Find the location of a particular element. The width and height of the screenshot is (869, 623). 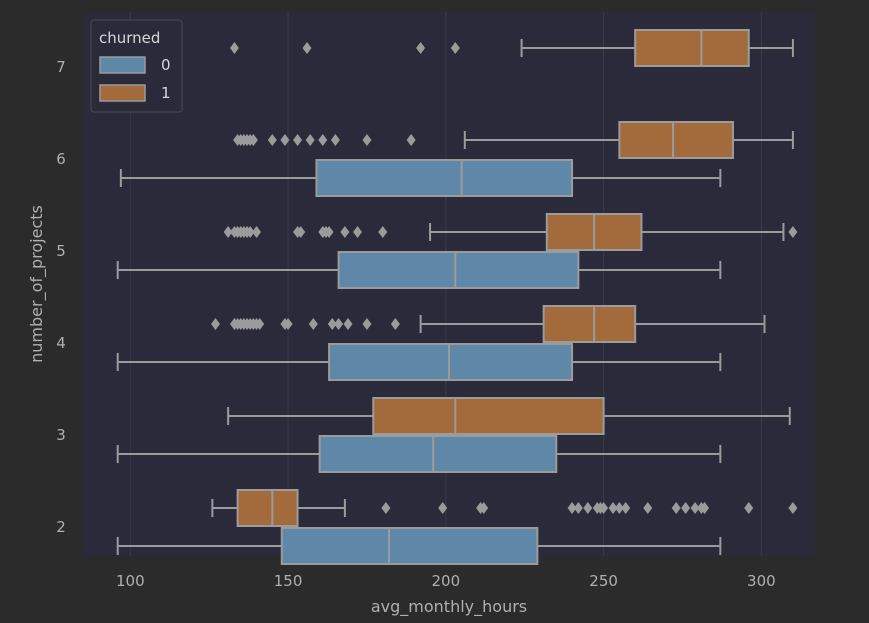

y-tick-label: 5 is located at coordinates (61, 251).